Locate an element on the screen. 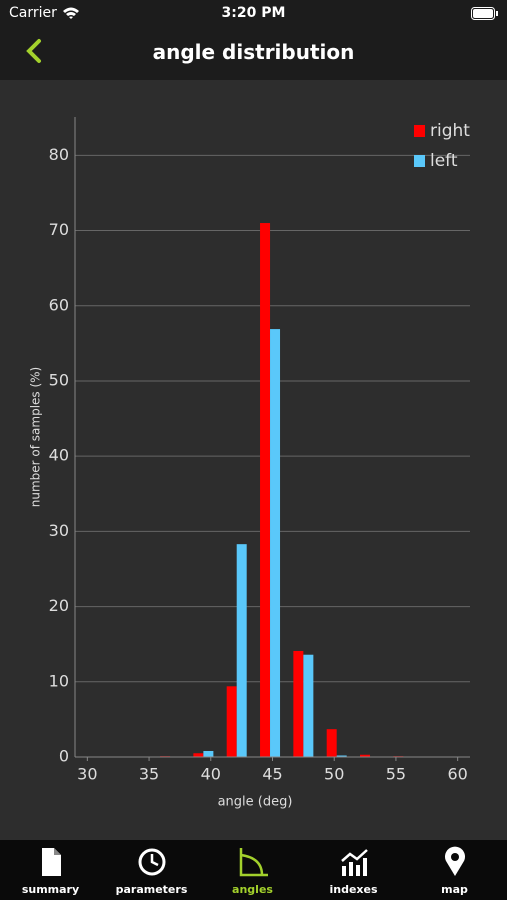 This screenshot has height=900, width=507. legend-label: left is located at coordinates (444, 161).